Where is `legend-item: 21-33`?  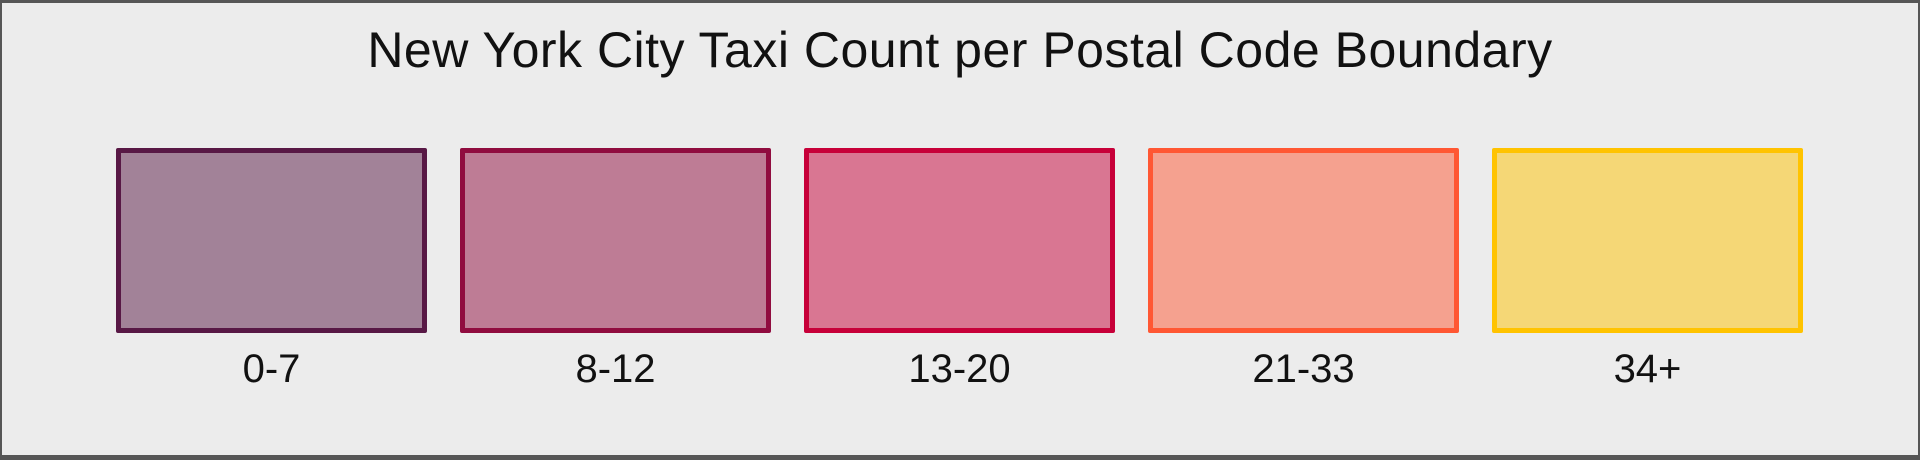
legend-item: 21-33 is located at coordinates (1303, 270).